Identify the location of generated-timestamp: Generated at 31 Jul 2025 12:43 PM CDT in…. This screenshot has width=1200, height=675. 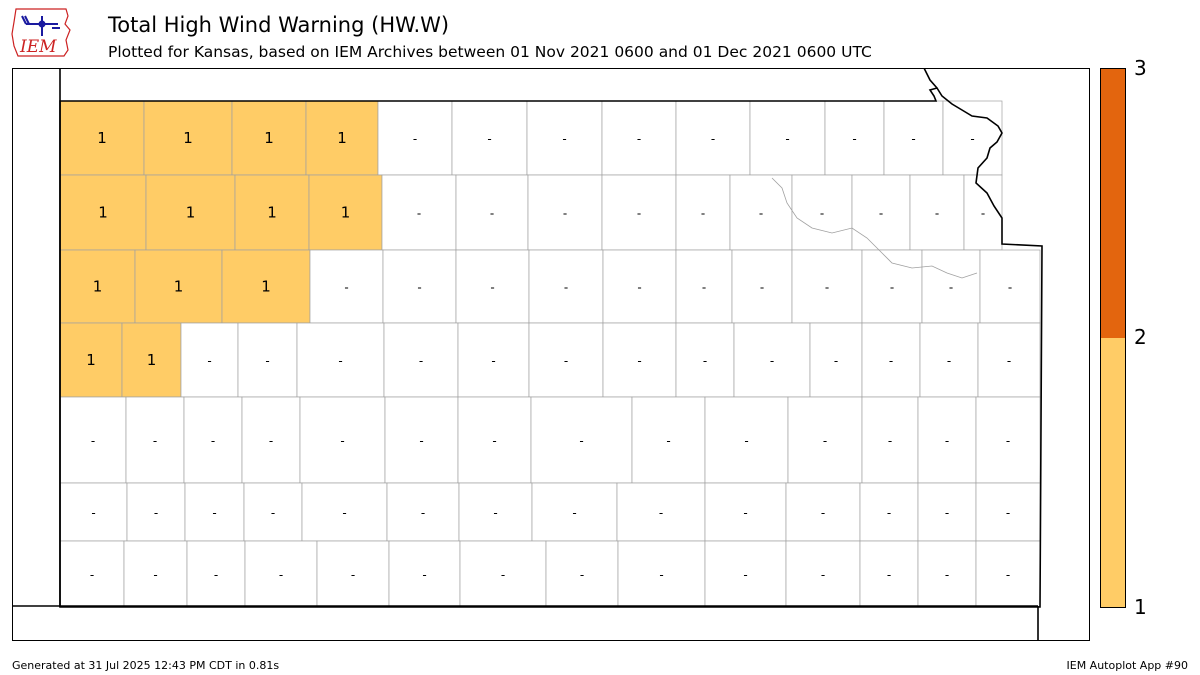
(146, 665).